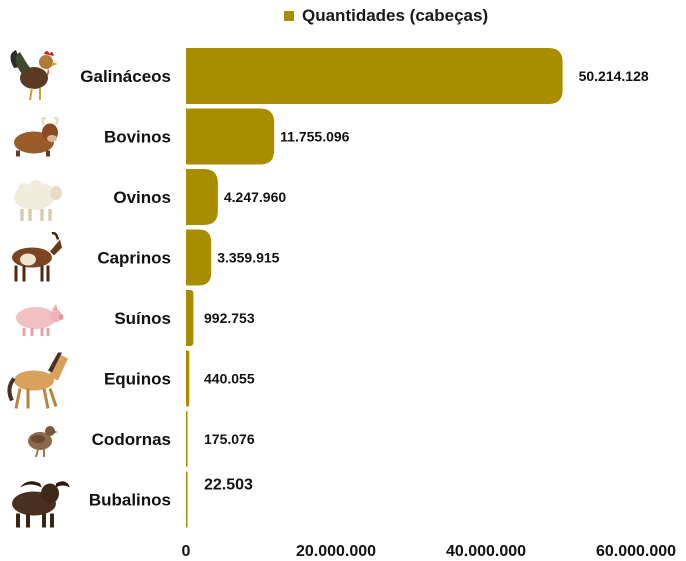 This screenshot has width=686, height=561. I want to click on chart-legend: Quantidades (cabeças), so click(386, 16).